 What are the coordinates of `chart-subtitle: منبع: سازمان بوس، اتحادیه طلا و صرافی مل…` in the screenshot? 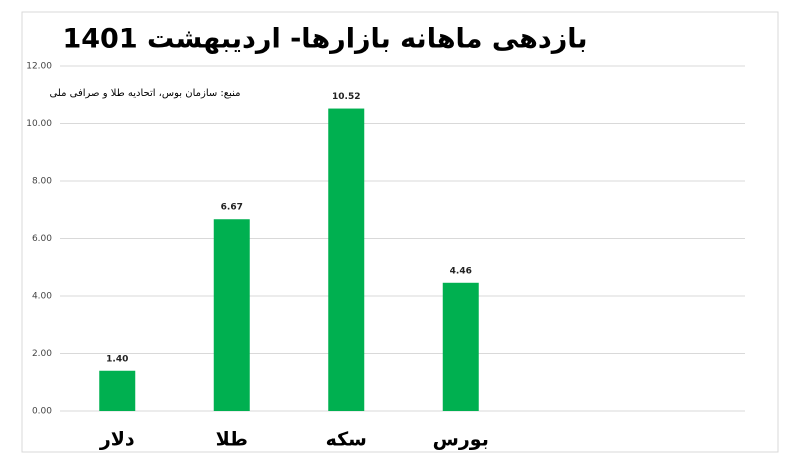 It's located at (144, 93).